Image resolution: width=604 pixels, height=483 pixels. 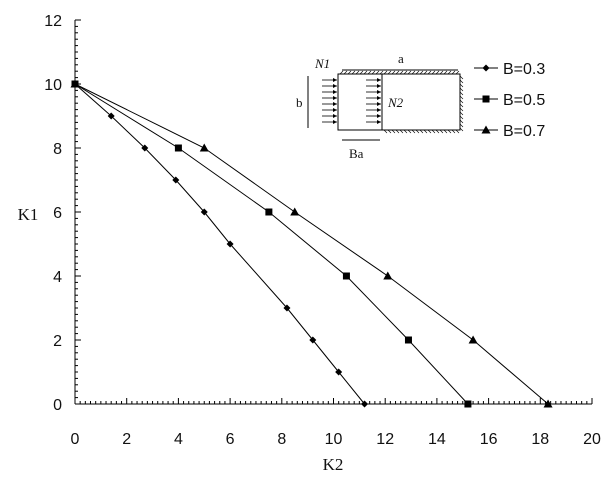 What do you see at coordinates (322, 63) in the screenshot?
I see `n1-label: N1` at bounding box center [322, 63].